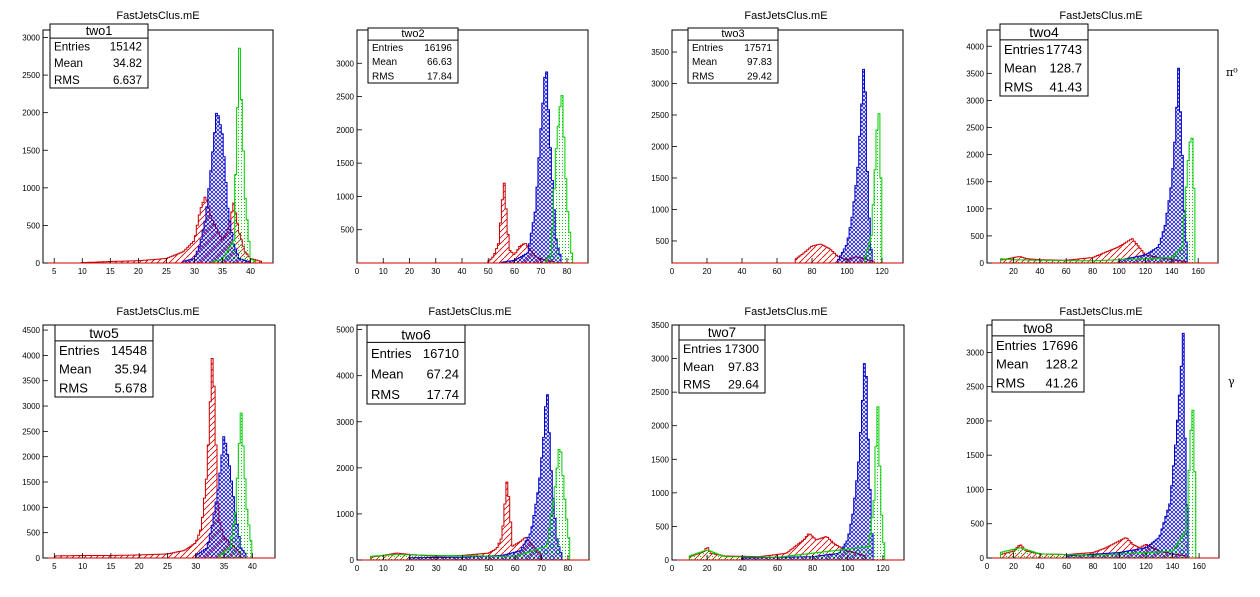 Image resolution: width=1260 pixels, height=597 pixels. I want to click on stats-value: 17743, so click(1064, 49).